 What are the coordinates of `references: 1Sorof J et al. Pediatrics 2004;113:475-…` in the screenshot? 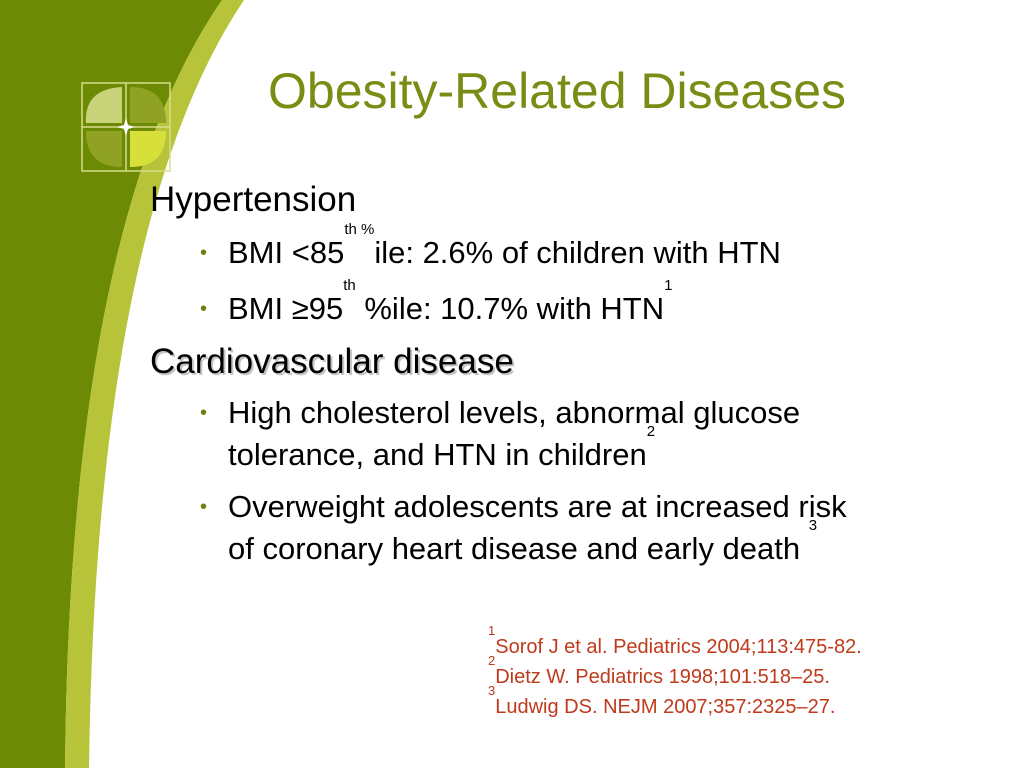 It's located at (675, 672).